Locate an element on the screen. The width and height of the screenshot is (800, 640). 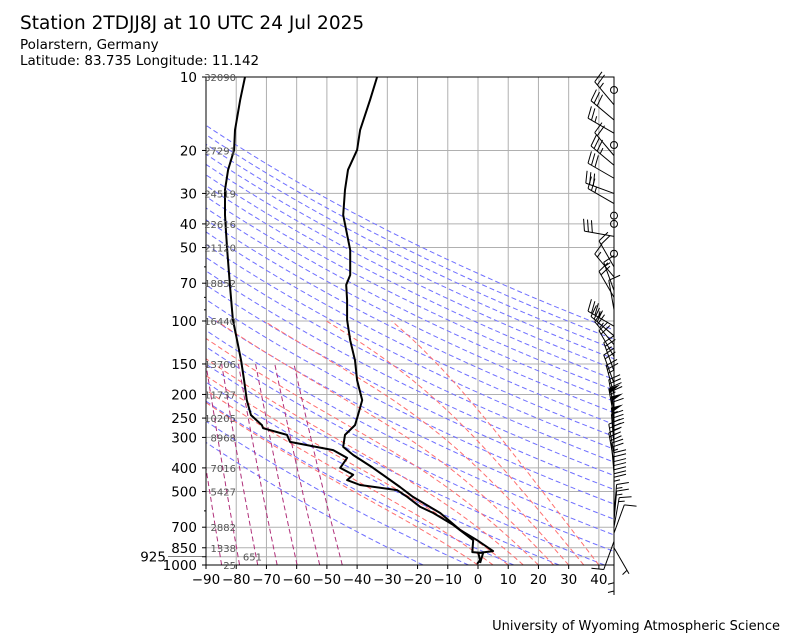
y-tick-label: 850 is located at coordinates (184, 549).